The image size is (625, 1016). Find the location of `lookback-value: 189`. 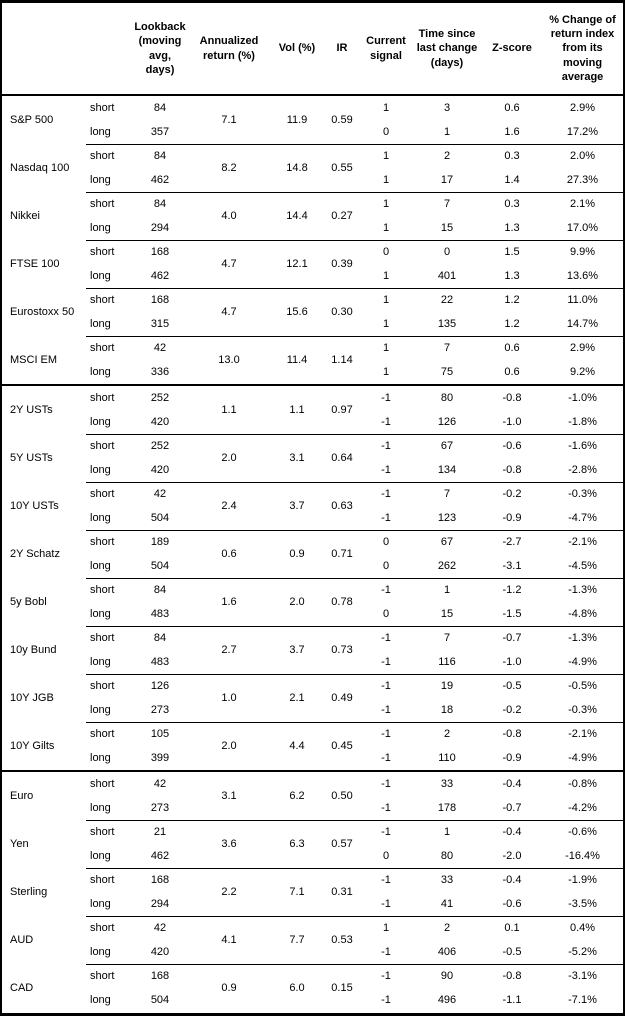

lookback-value: 189 is located at coordinates (160, 542).